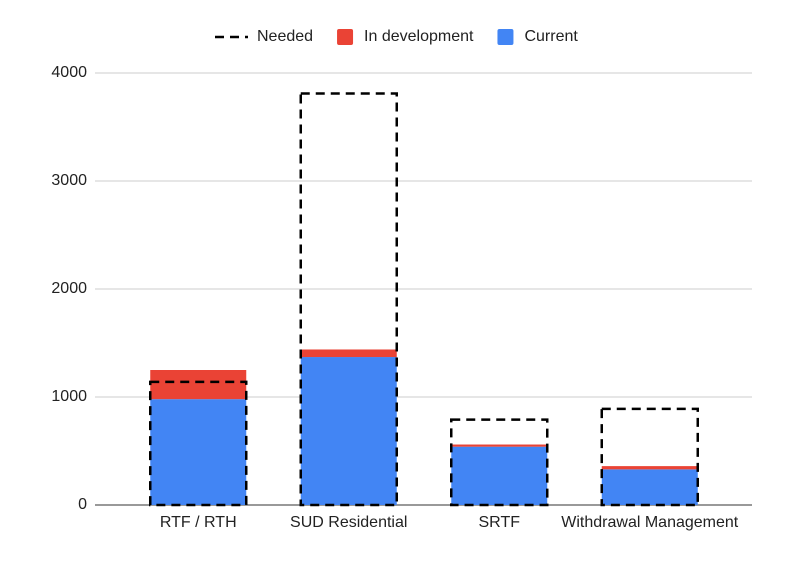  Describe the element at coordinates (198, 522) in the screenshot. I see `x-tick-label: RTF / RTH` at that location.